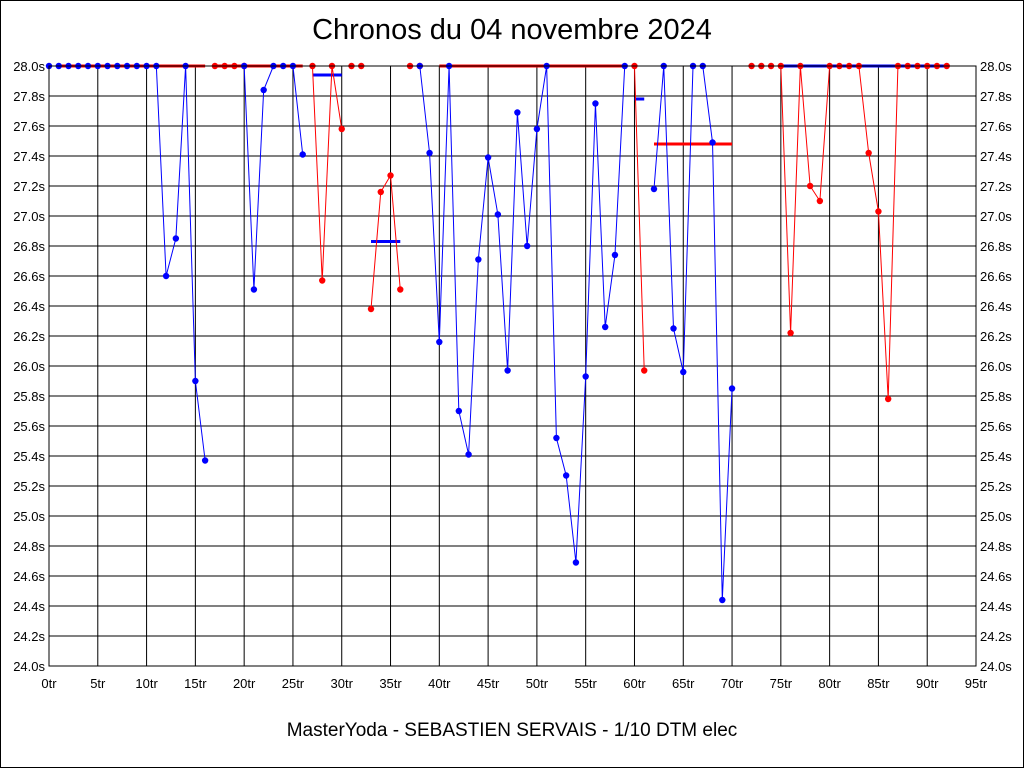 Image resolution: width=1024 pixels, height=768 pixels. What do you see at coordinates (996, 486) in the screenshot?
I see `y-tick-label-right: 25.2s` at bounding box center [996, 486].